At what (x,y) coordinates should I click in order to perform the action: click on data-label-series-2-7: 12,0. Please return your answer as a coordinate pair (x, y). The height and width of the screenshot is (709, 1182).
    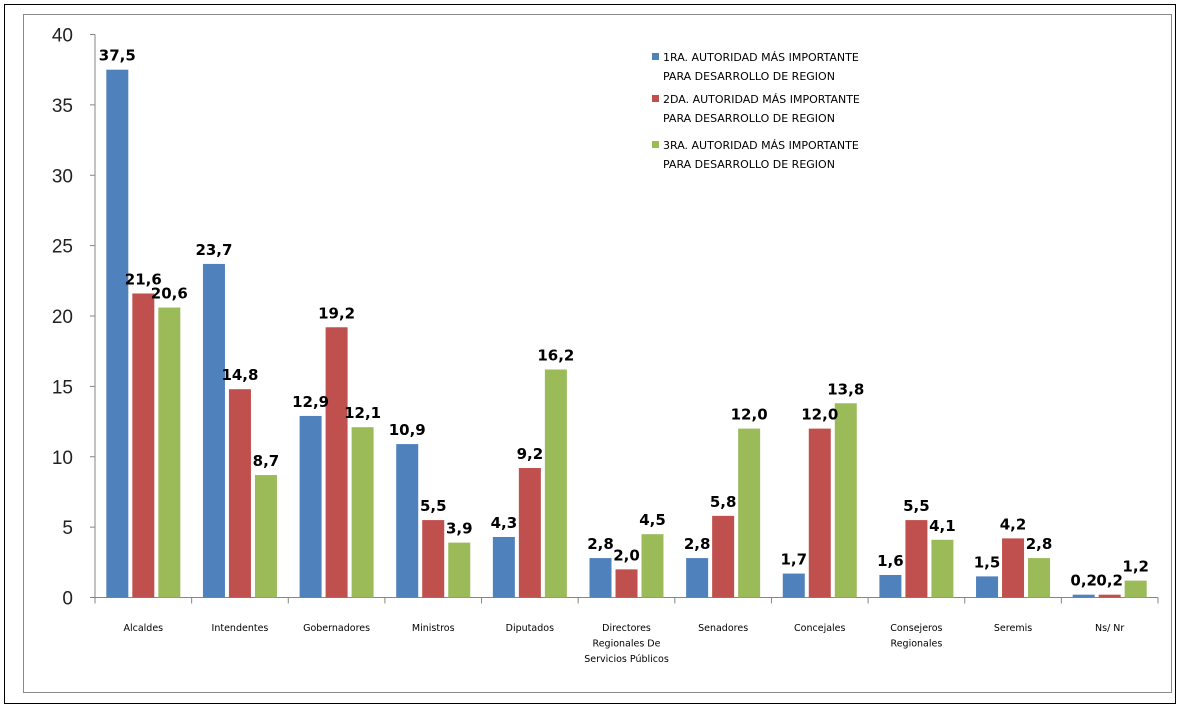
    Looking at the image, I should click on (819, 415).